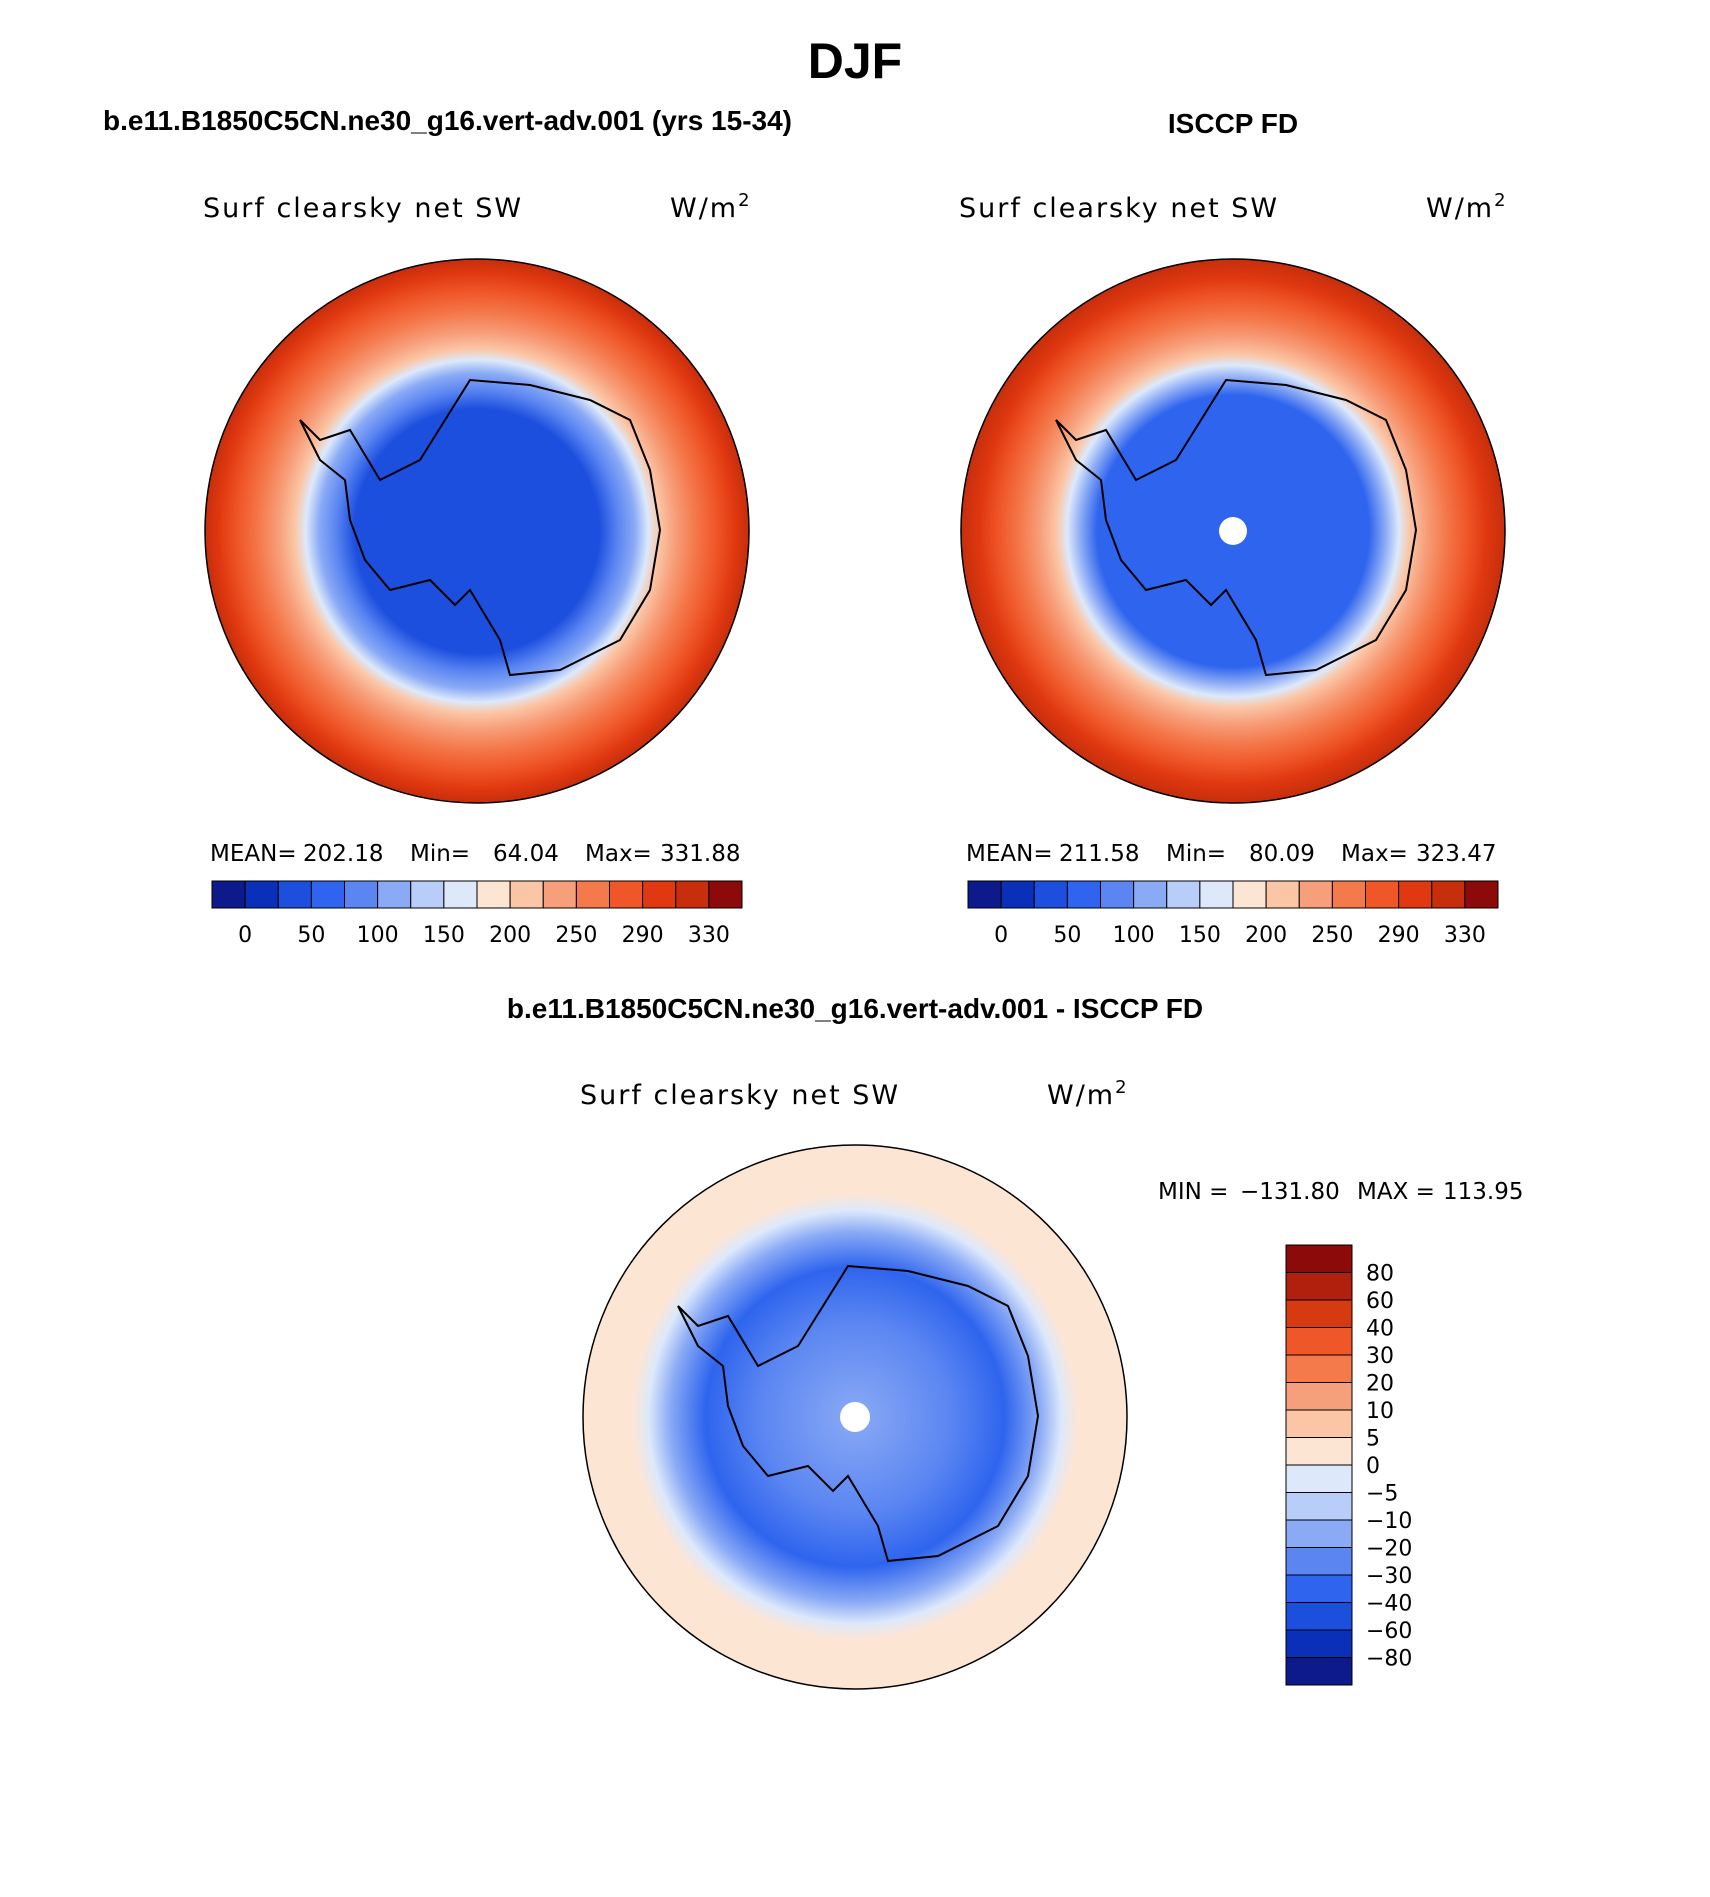  What do you see at coordinates (740, 1095) in the screenshot?
I see `panel-diff-variable: Surf clearsky net SW` at bounding box center [740, 1095].